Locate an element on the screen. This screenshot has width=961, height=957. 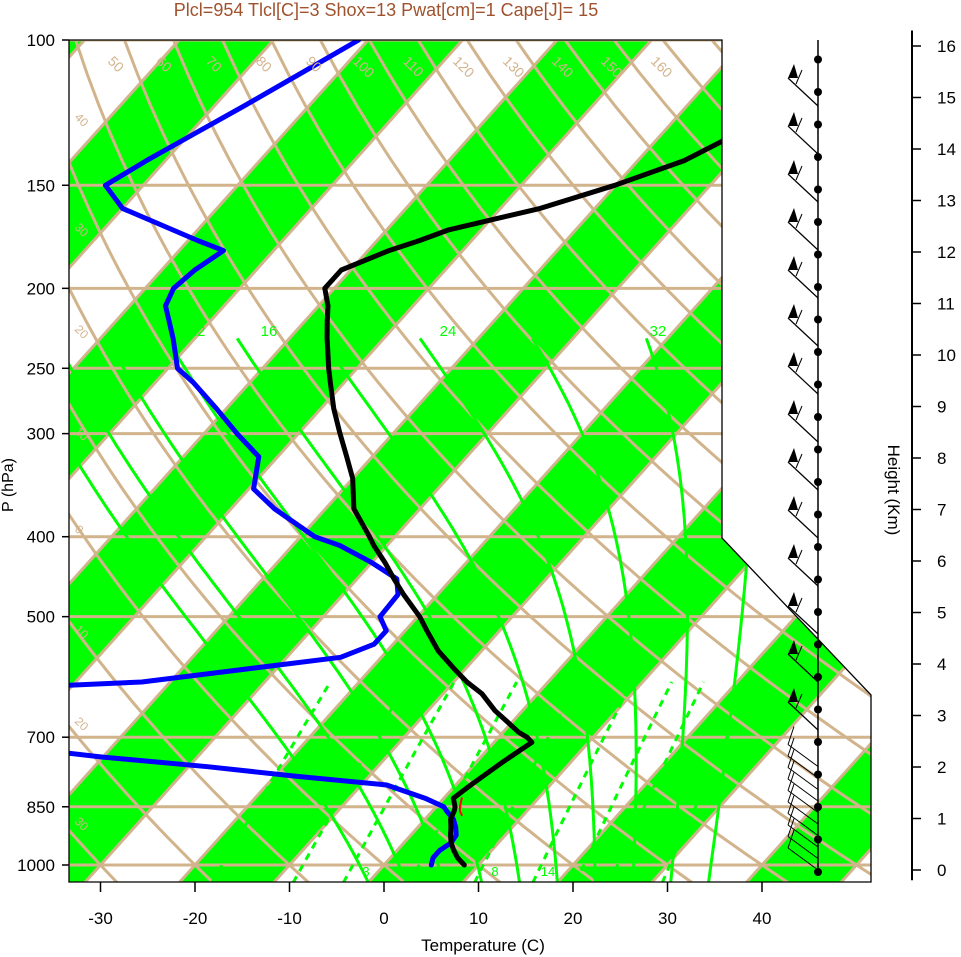
pressure-tick-label: 700 is located at coordinates (41, 737).